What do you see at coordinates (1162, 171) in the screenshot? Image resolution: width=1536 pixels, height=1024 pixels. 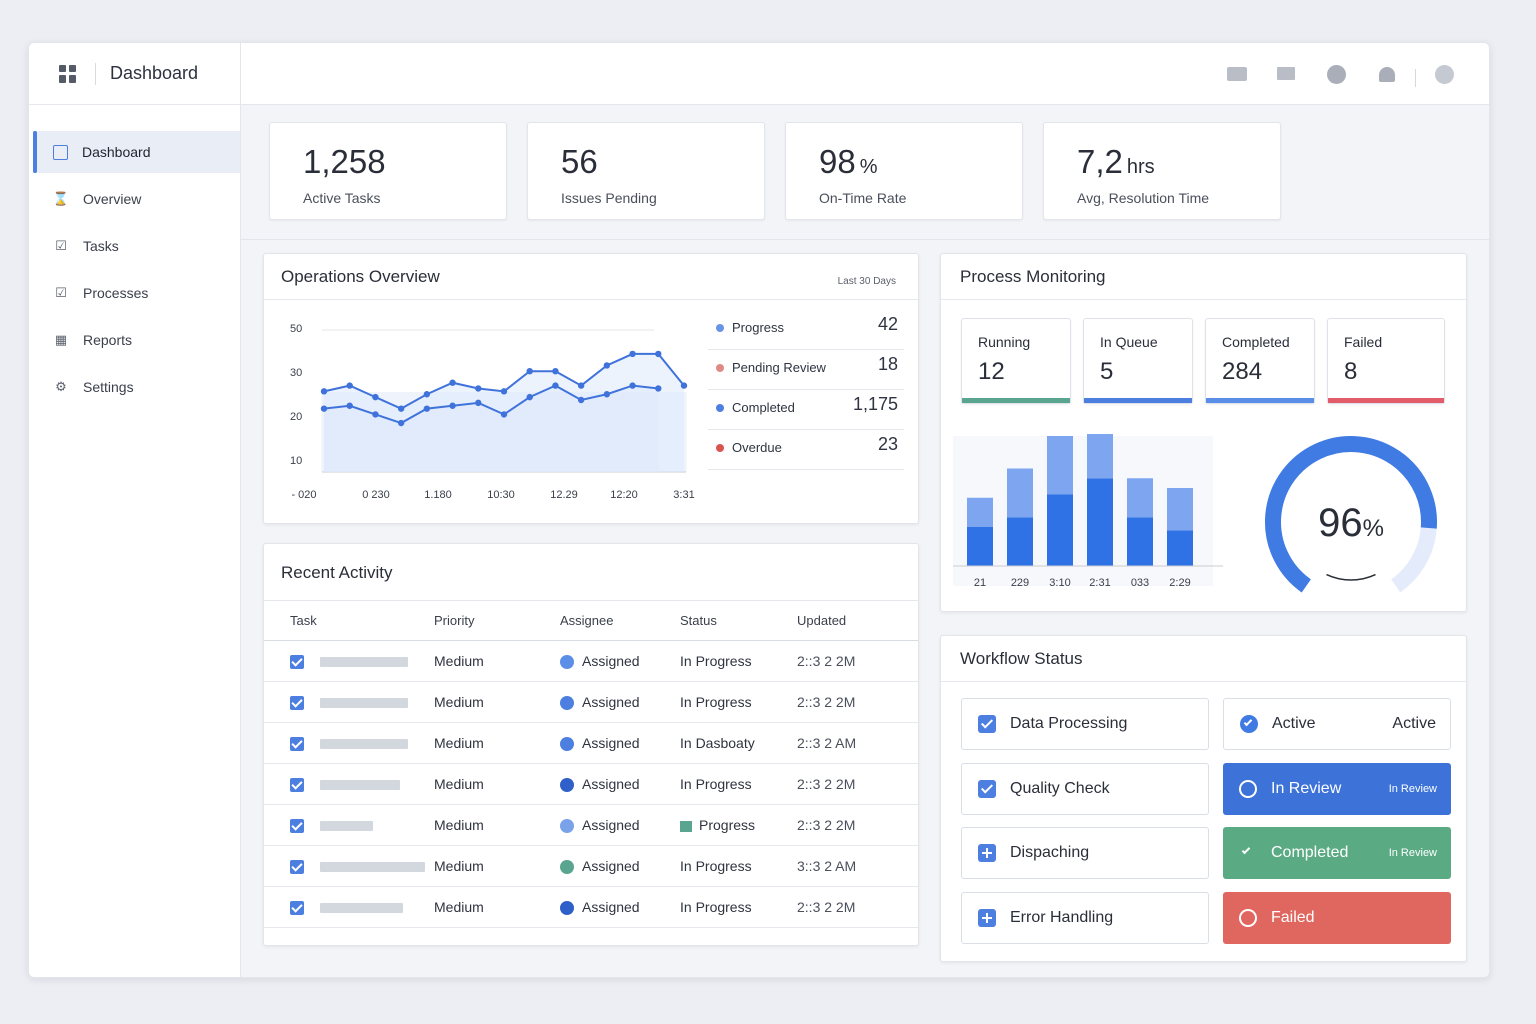 I see `kpi-card: 7,2 hrs Avg, Resolution Time` at bounding box center [1162, 171].